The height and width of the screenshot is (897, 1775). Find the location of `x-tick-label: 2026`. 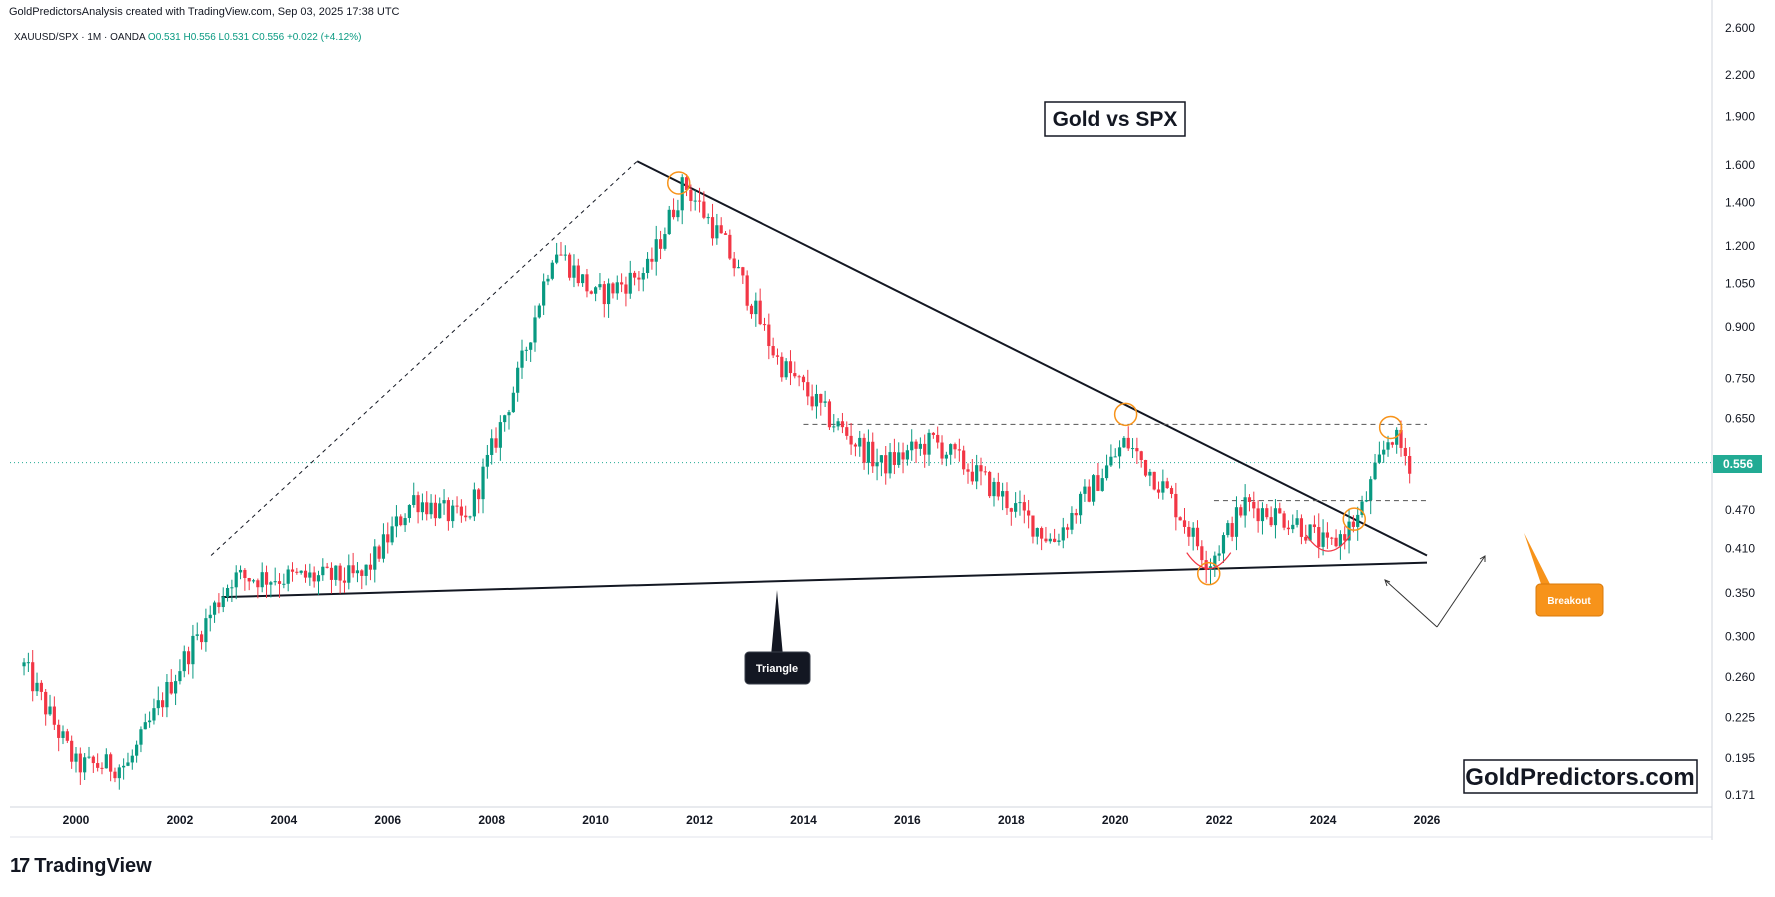

x-tick-label: 2026 is located at coordinates (1427, 820).